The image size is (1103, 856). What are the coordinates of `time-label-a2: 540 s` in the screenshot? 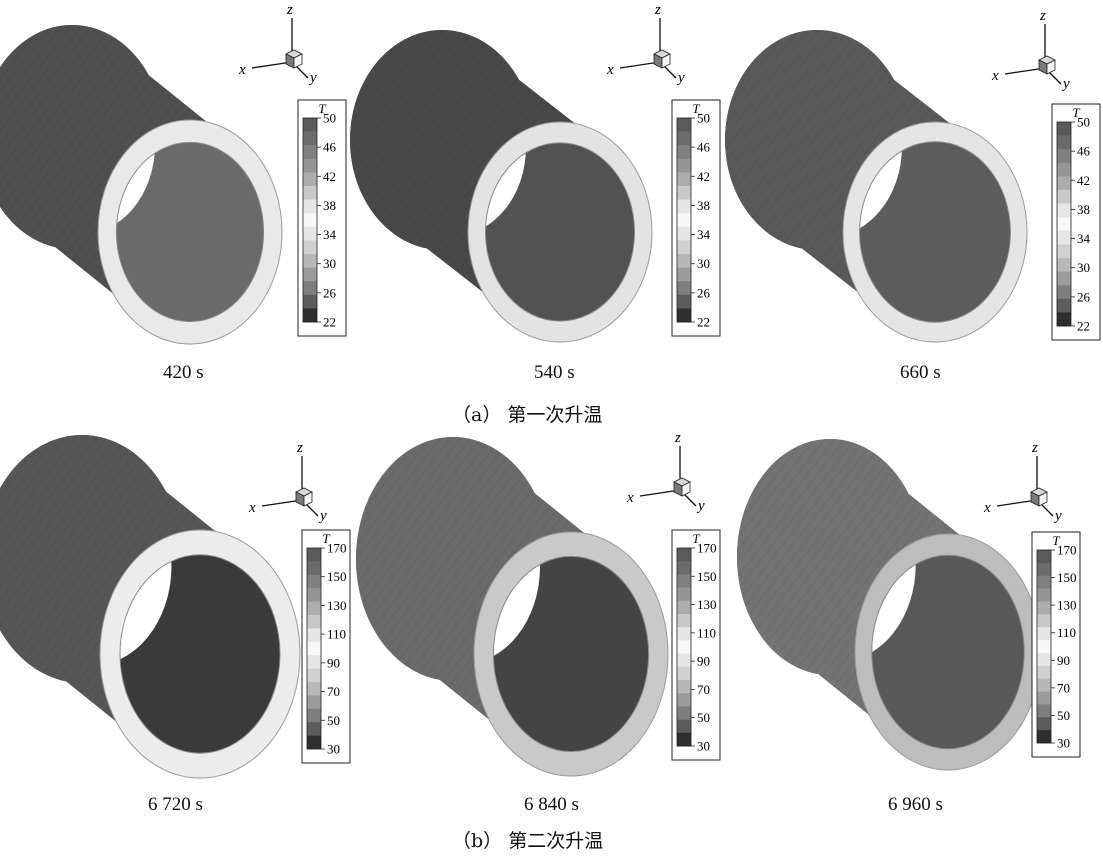 It's located at (554, 372).